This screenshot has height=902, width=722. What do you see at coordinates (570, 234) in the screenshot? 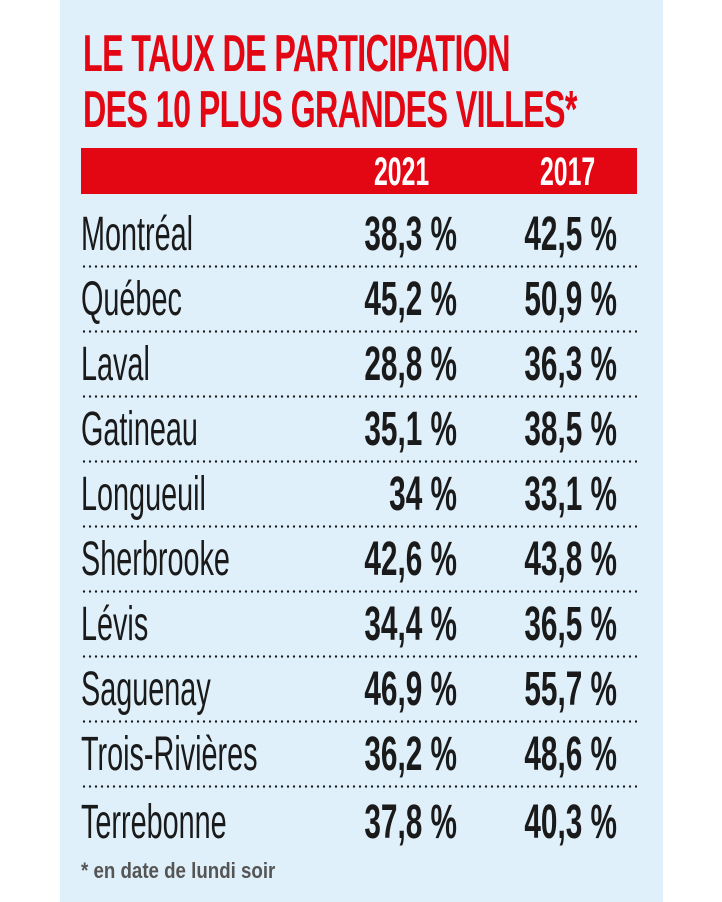
I see `value-2017: 42,5 %` at bounding box center [570, 234].